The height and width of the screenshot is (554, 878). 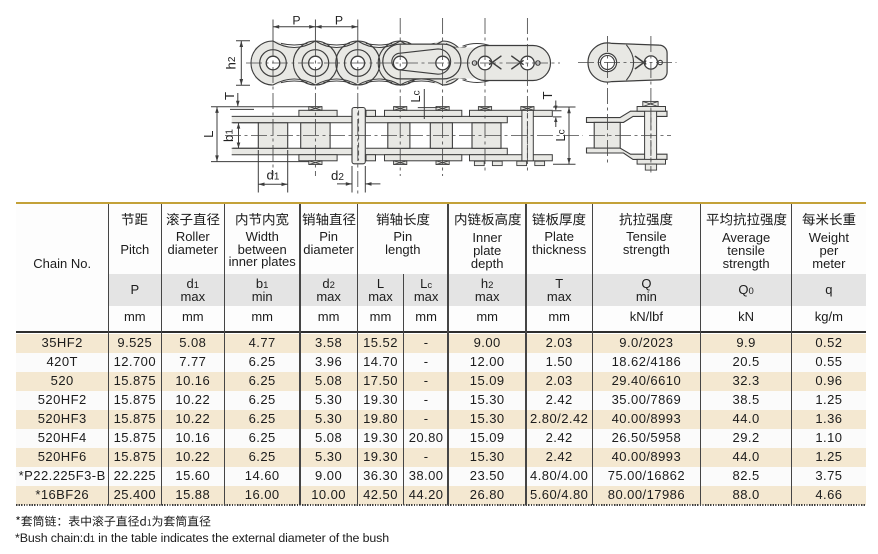 I want to click on svg-text: L, so click(x=208, y=134).